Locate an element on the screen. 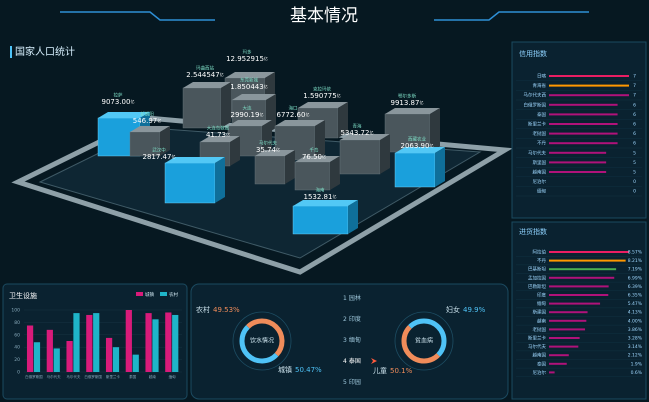  row-label: 斯里国 is located at coordinates (540, 162).